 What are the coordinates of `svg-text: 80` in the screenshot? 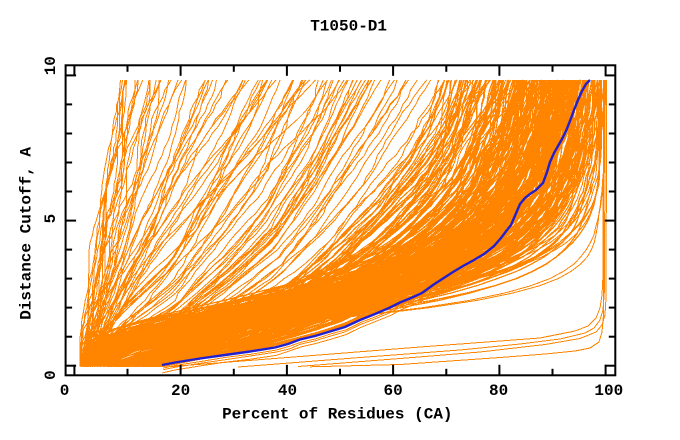 It's located at (498, 391).